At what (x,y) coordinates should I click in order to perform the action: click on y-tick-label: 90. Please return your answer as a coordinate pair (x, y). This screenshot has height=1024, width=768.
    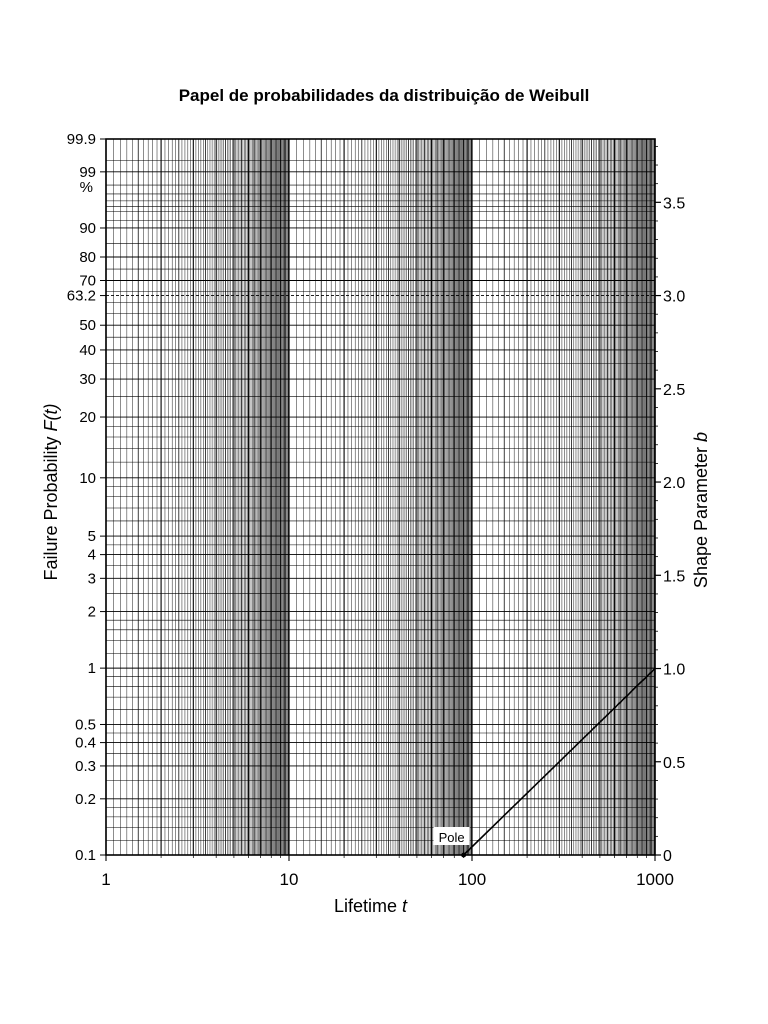
    Looking at the image, I should click on (87, 228).